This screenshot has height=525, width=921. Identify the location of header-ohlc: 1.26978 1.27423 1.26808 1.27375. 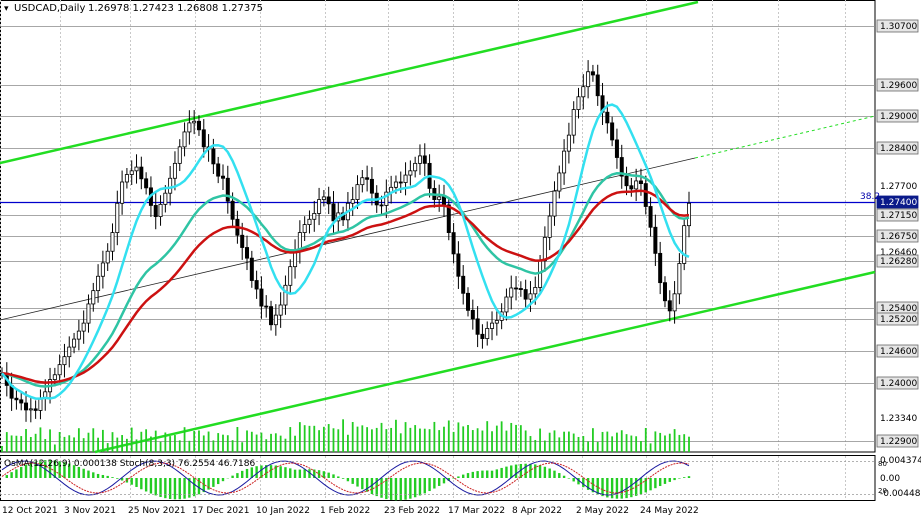
(175, 8).